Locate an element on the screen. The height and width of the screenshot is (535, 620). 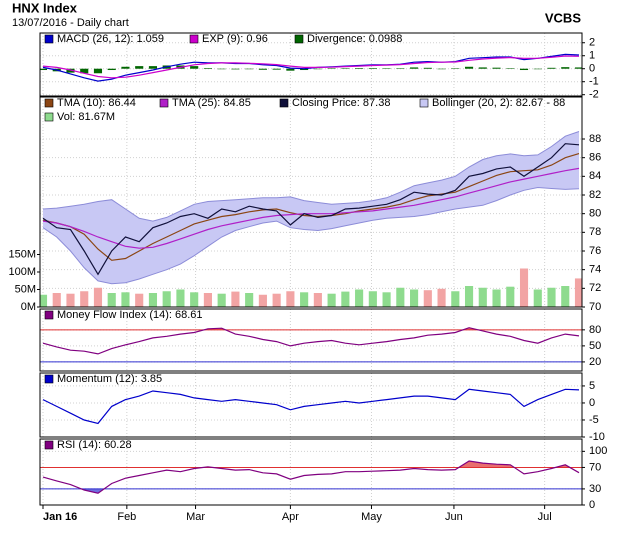
y-tick-label: 84 is located at coordinates (595, 176).